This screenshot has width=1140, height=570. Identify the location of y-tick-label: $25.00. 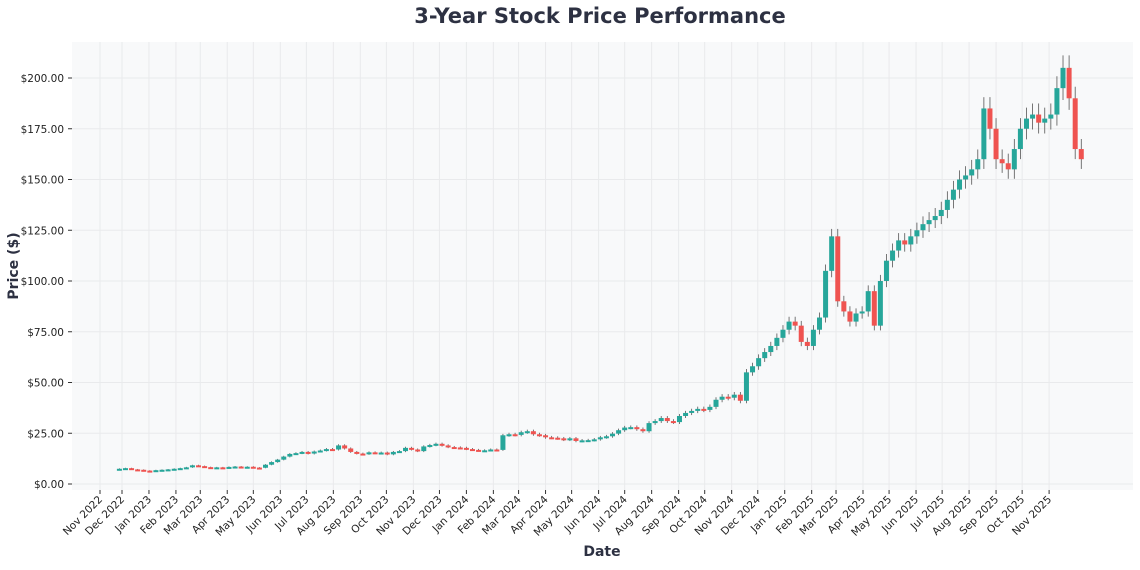
(45, 434).